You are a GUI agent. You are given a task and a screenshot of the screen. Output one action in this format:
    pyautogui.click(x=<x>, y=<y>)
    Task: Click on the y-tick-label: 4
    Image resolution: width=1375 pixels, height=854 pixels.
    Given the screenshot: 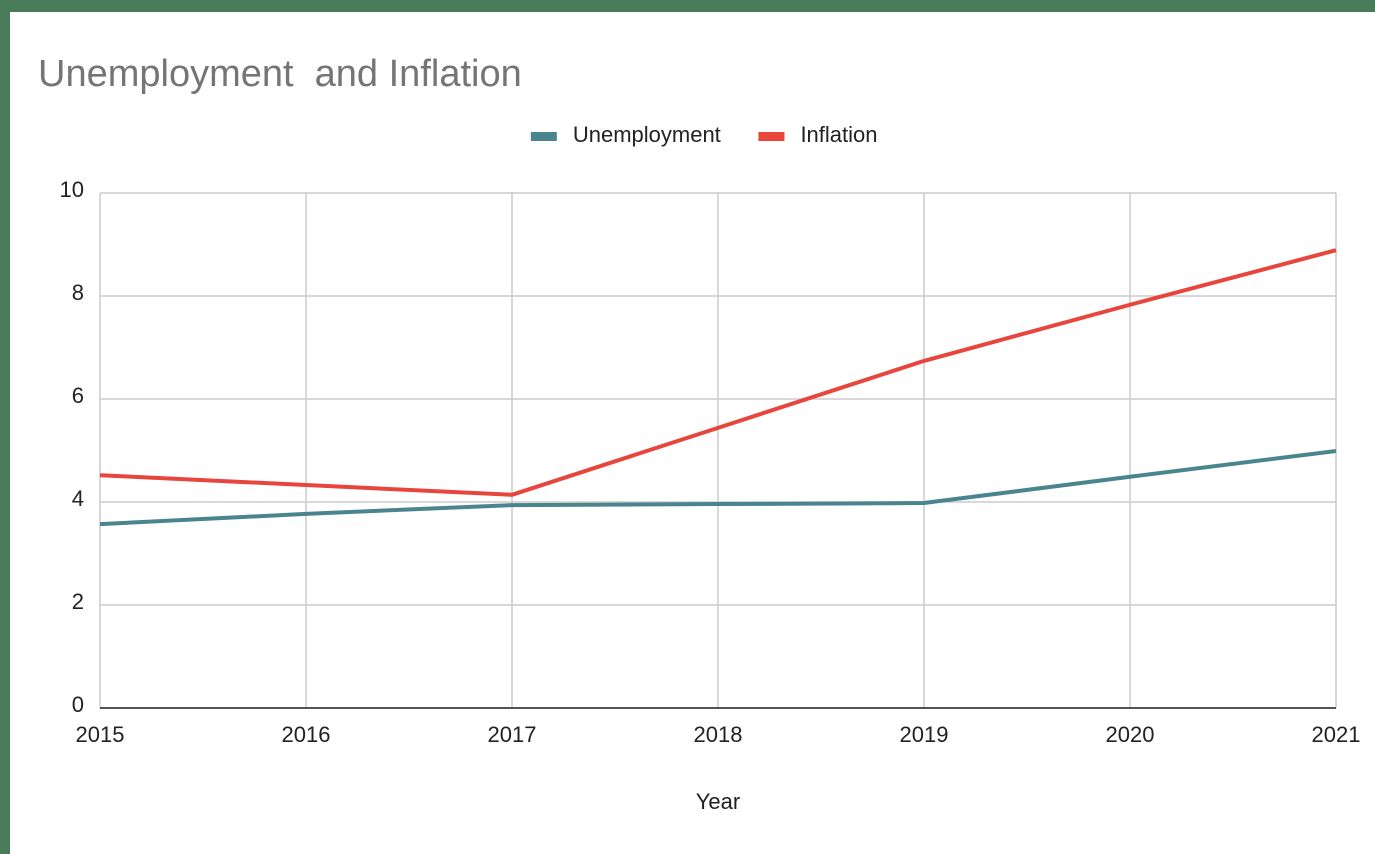 What is the action you would take?
    pyautogui.click(x=78, y=498)
    